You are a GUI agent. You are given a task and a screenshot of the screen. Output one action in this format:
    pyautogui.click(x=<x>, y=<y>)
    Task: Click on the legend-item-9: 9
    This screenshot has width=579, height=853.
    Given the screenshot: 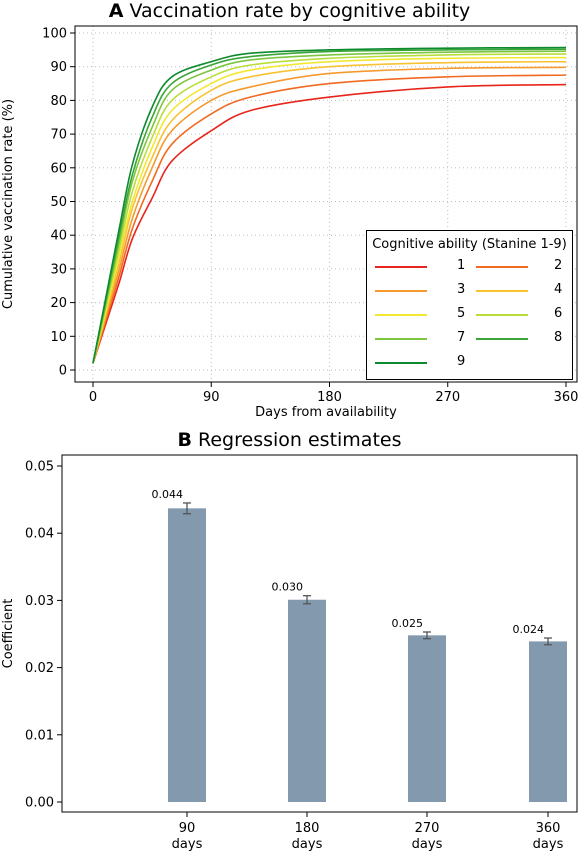 What is the action you would take?
    pyautogui.click(x=425, y=362)
    